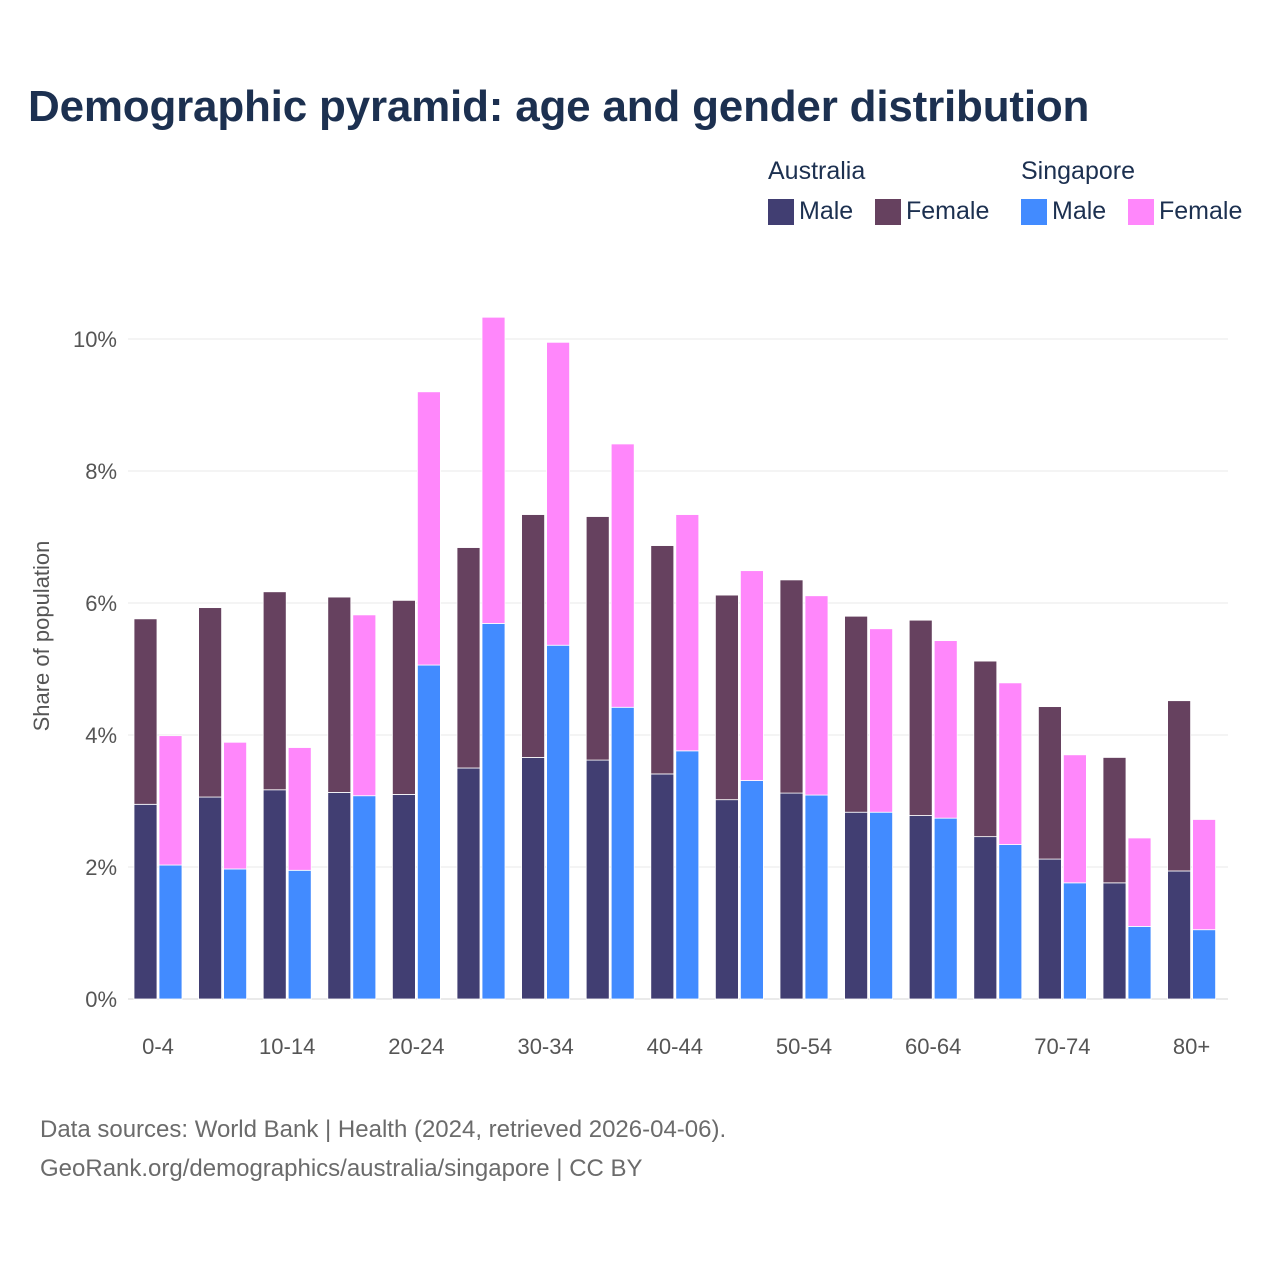  I want to click on legend-item-singapore-male: Male, so click(1063, 211).